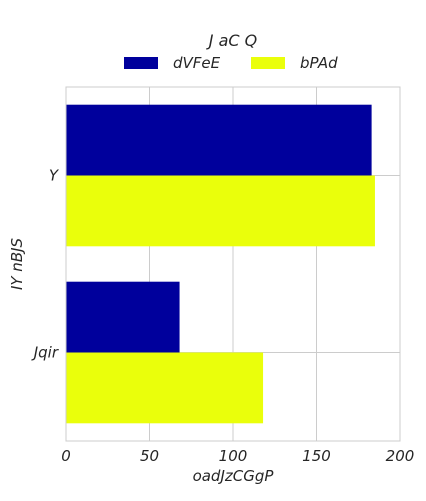  Describe the element at coordinates (66, 456) in the screenshot. I see `x-tick-label: 0` at that location.